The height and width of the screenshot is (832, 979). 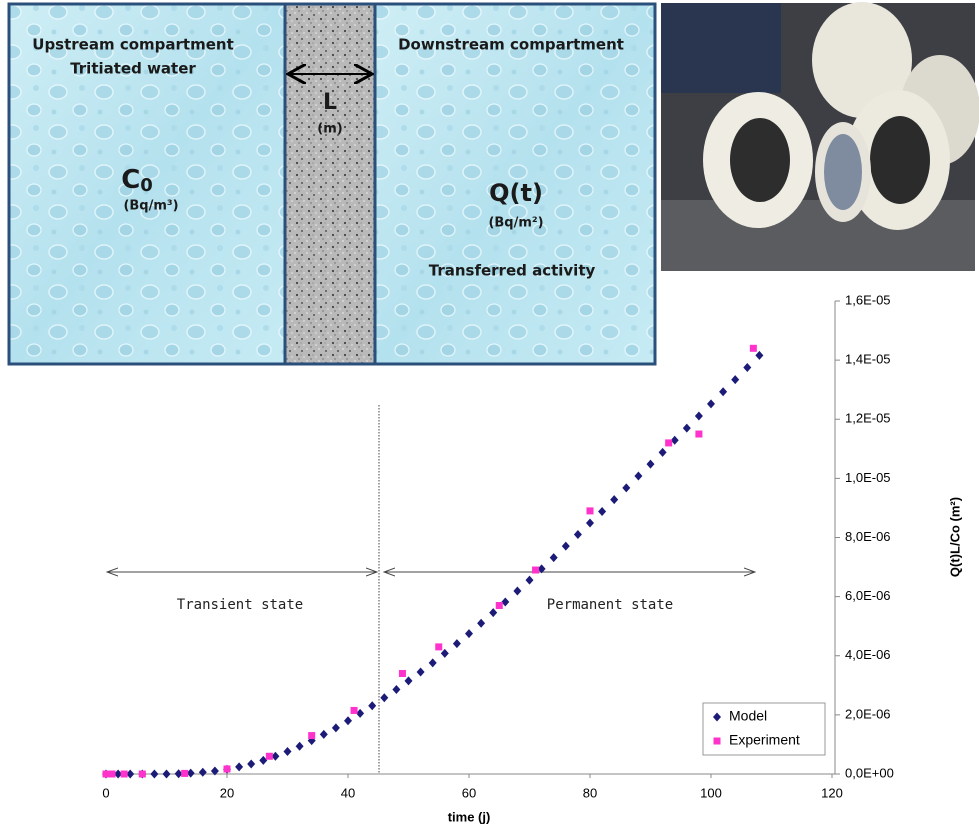 I want to click on y-tick-label: 6,0E-06, so click(x=868, y=595).